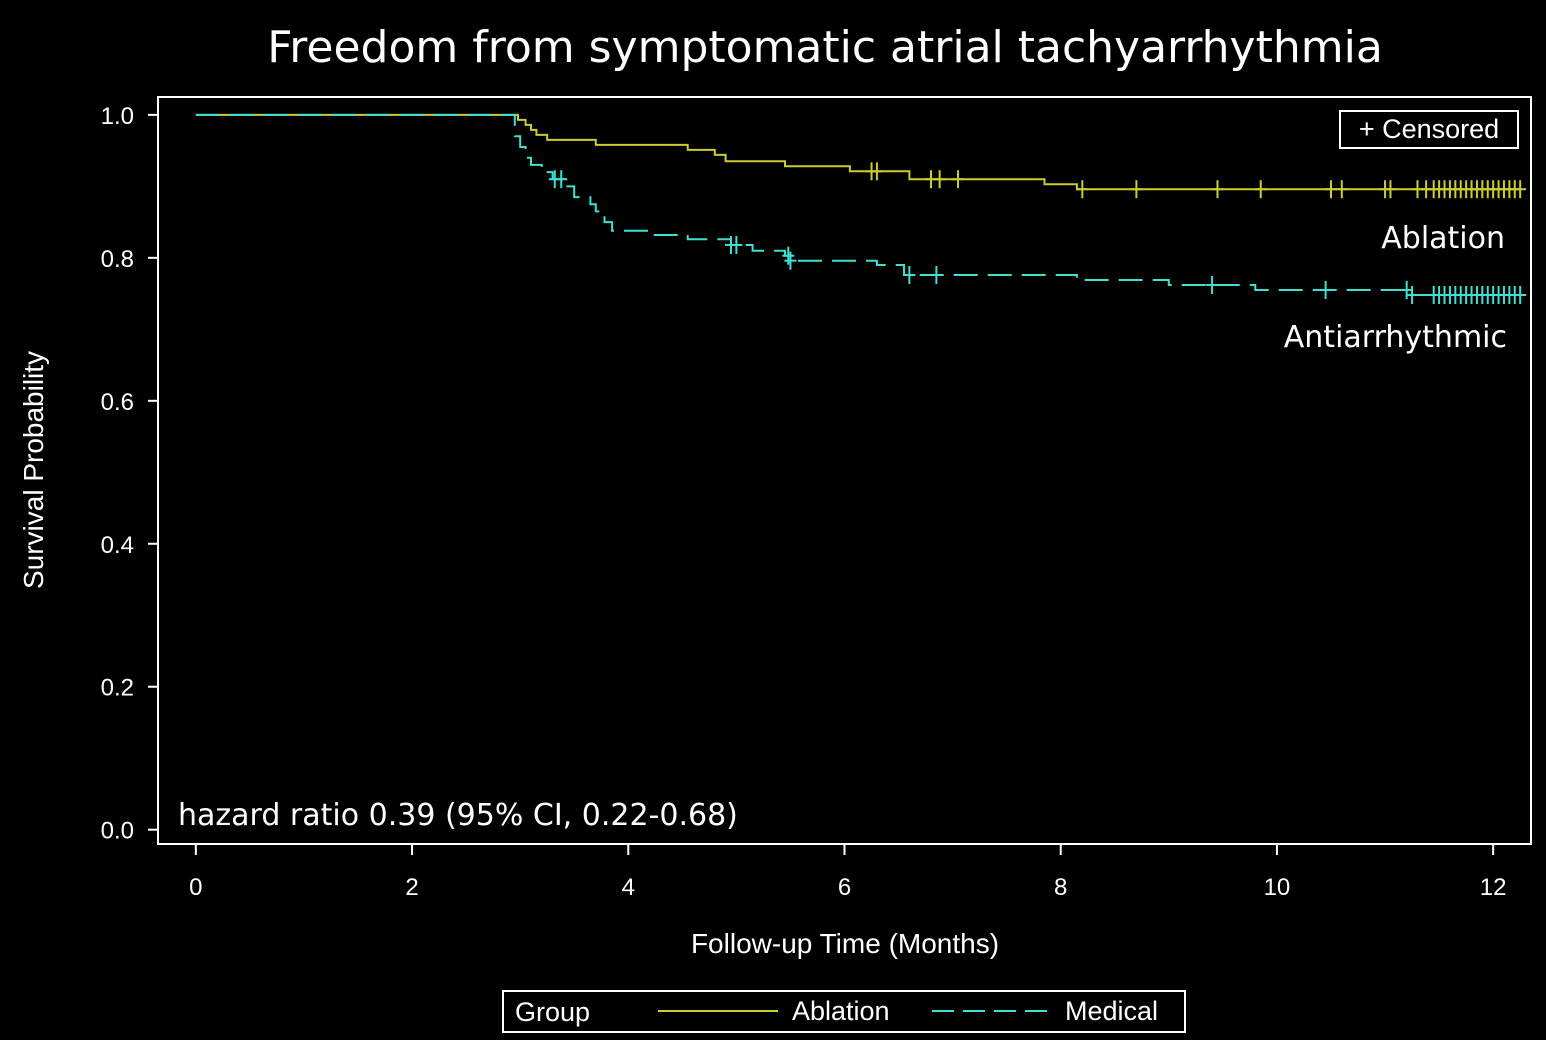 Image resolution: width=1546 pixels, height=1040 pixels. Describe the element at coordinates (117, 259) in the screenshot. I see `y-tick-label: 0.8` at that location.